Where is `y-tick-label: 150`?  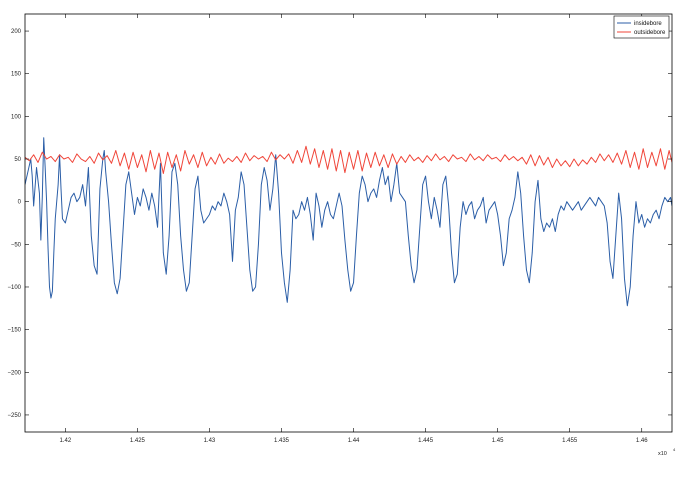
y-tick-label: 150 is located at coordinates (16, 75).